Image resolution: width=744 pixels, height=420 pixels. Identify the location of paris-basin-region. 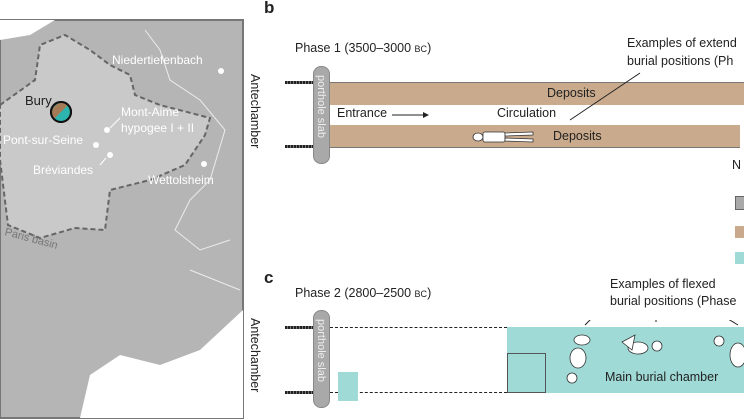
(106, 136).